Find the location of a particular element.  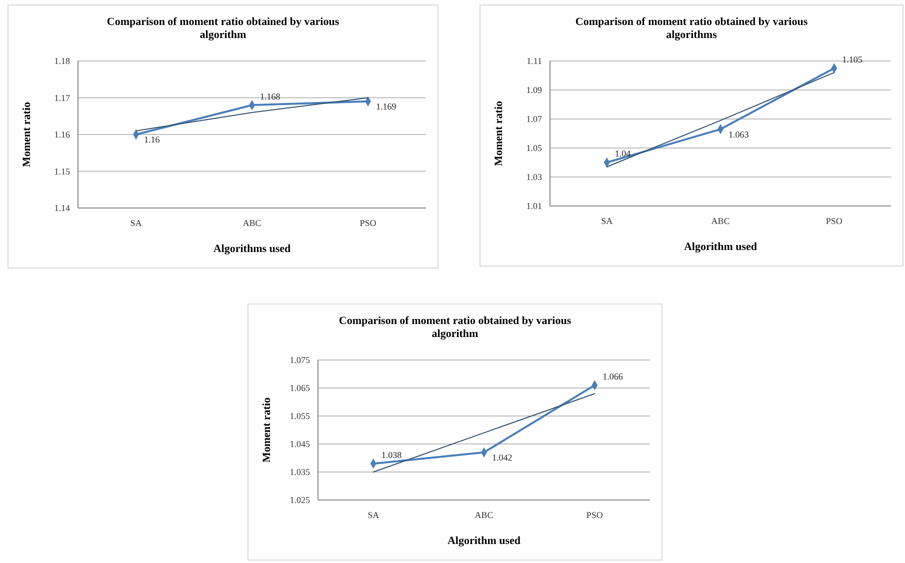

y-tick-label: 1.03 is located at coordinates (534, 177).